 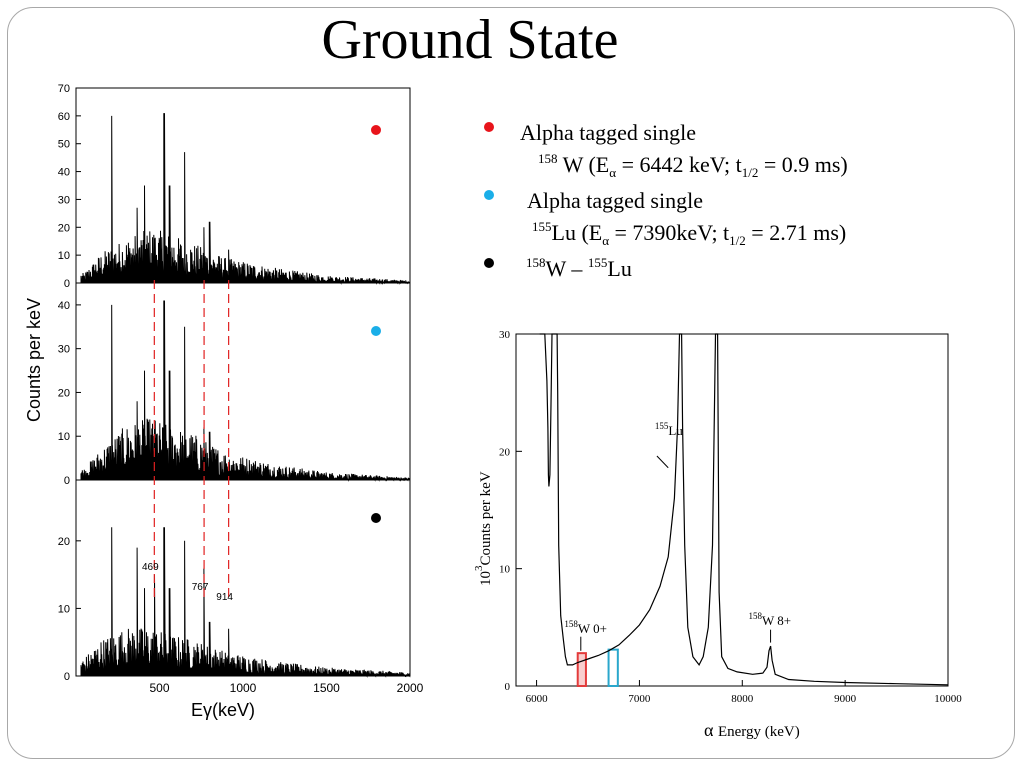 What do you see at coordinates (845, 699) in the screenshot?
I see `x-tick-label: 9000` at bounding box center [845, 699].